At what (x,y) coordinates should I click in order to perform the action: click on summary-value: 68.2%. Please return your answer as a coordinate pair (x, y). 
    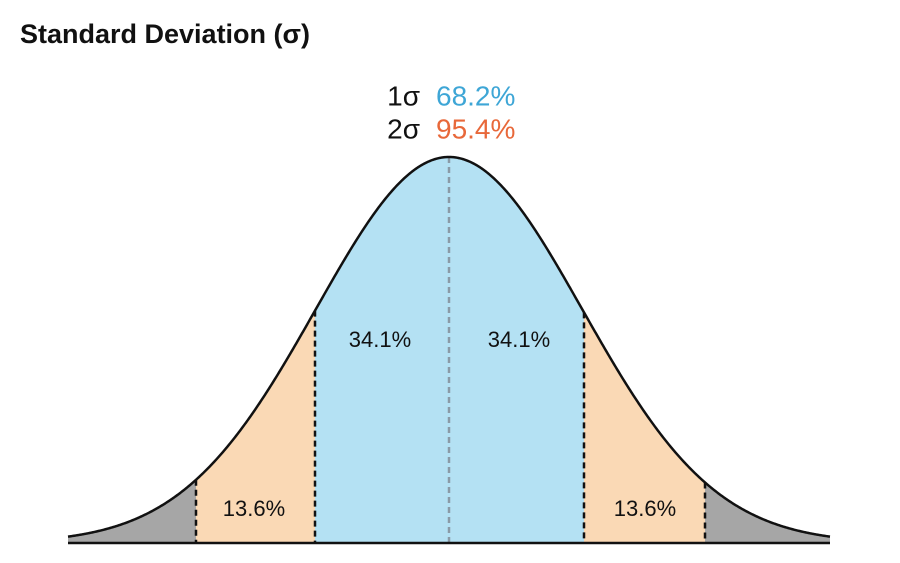
    Looking at the image, I should click on (475, 95).